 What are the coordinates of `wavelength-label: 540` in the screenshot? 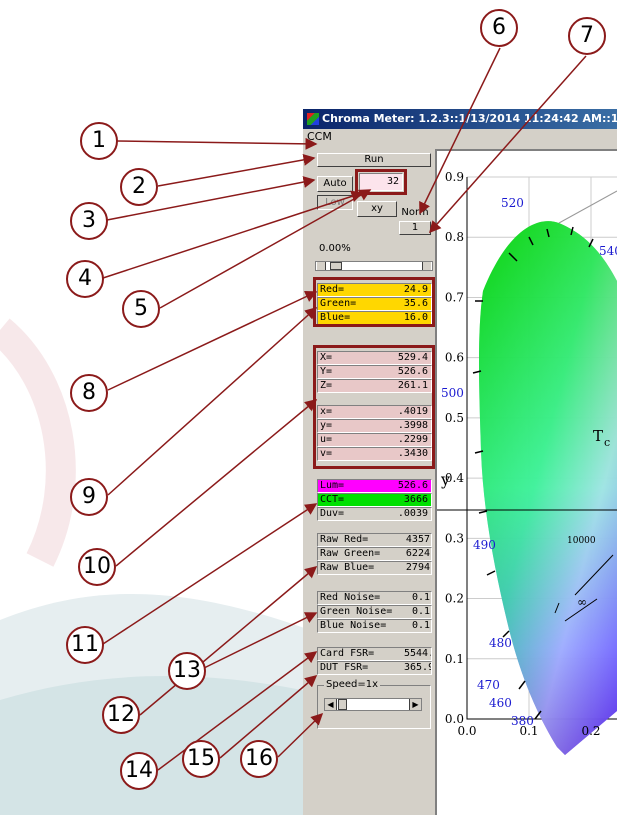 It's located at (608, 251).